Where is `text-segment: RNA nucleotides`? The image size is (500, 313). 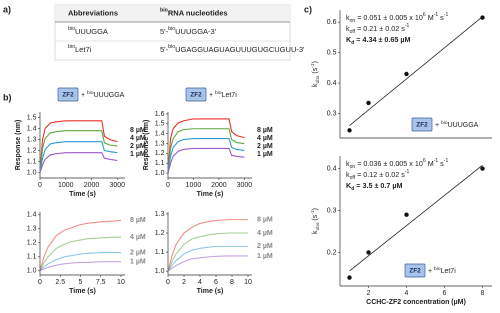
text-segment: RNA nucleotides is located at coordinates (198, 12).